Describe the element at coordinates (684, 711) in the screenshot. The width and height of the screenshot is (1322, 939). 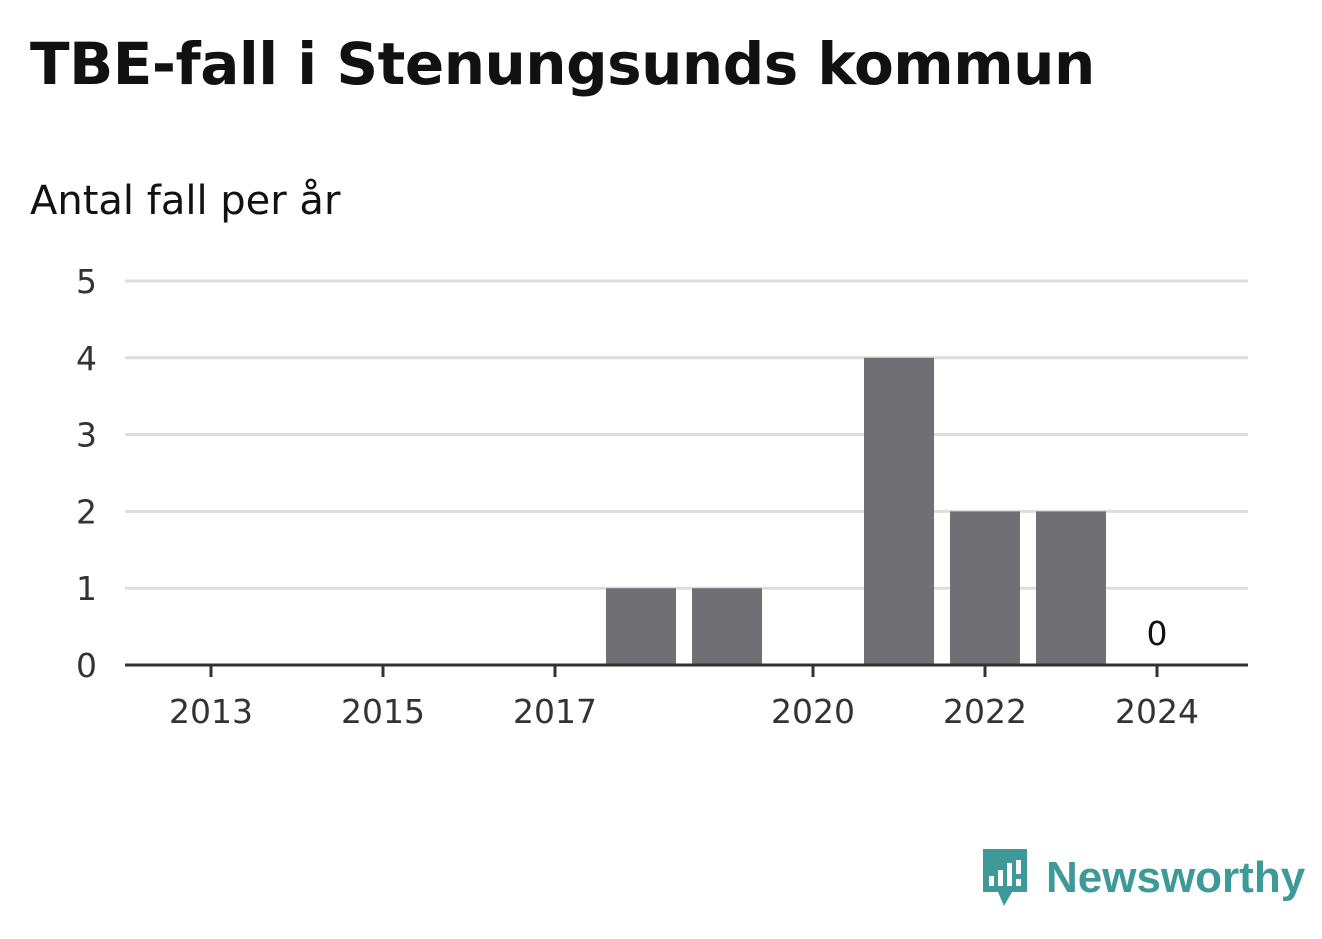
I see `x-axis-tick-labels: 2013 2015 2017 2020 2022 2024` at that location.